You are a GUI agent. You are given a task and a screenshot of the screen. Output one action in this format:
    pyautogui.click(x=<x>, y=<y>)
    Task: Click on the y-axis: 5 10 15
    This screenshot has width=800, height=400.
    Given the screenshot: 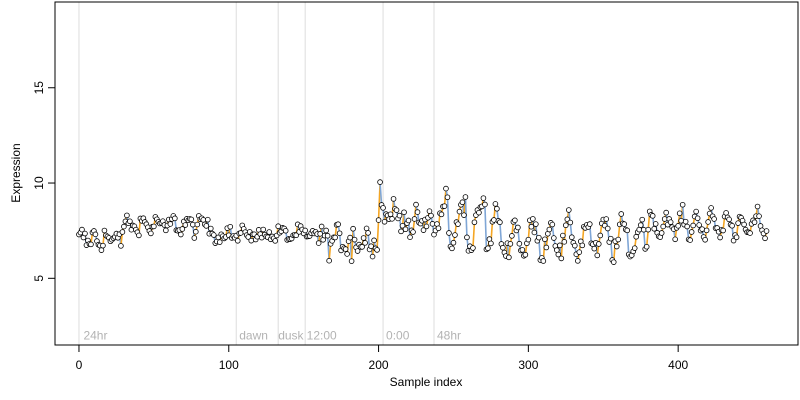 What is the action you would take?
    pyautogui.click(x=43, y=181)
    